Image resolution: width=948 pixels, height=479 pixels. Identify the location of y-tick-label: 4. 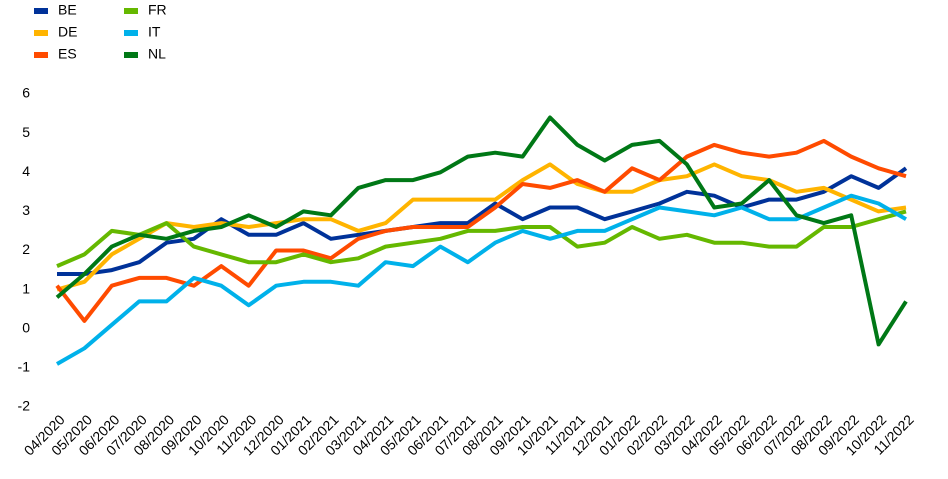
(26, 171).